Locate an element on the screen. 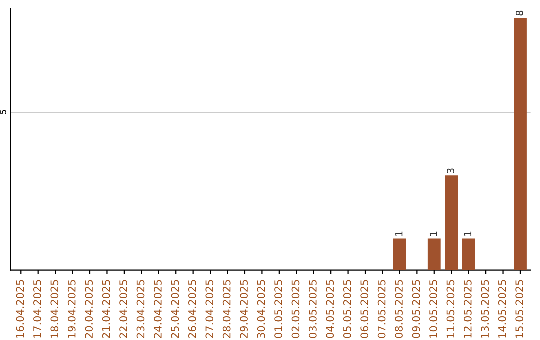 This screenshot has height=340, width=540. y-tick-label: 5 is located at coordinates (3, 112).